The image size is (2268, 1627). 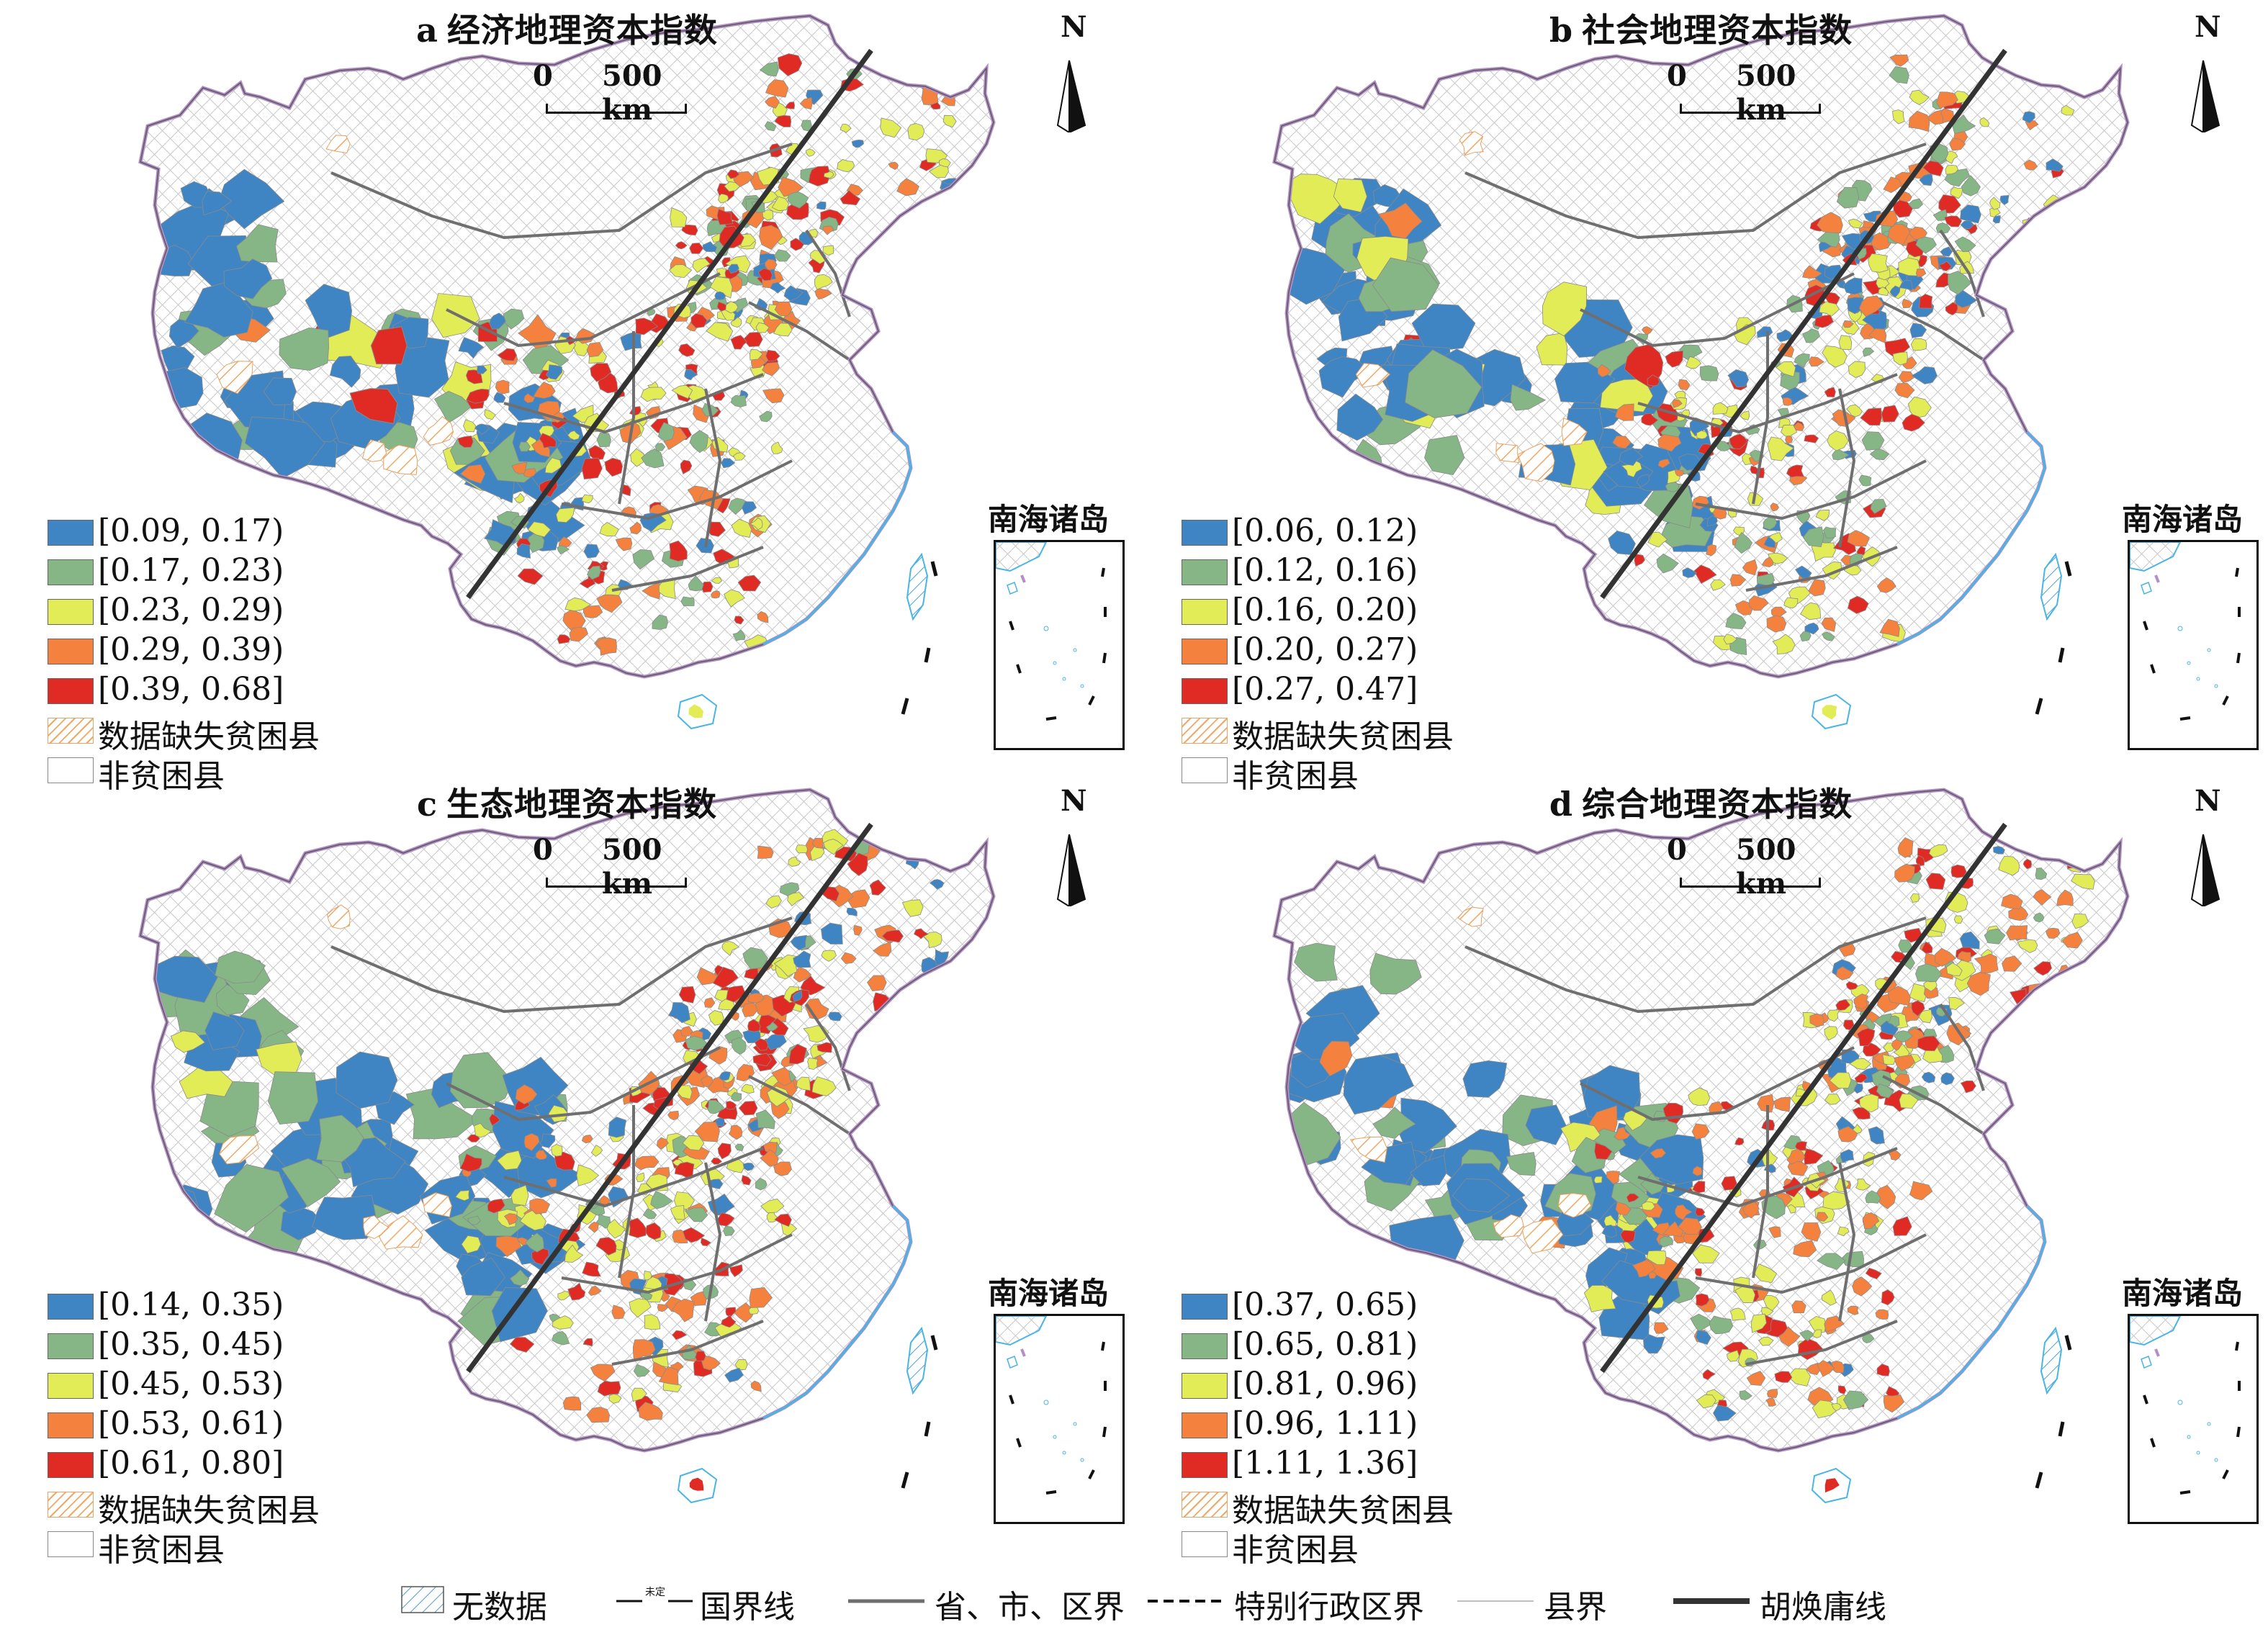 I want to click on legend-label: [0.35, 0.45), so click(x=191, y=1345).